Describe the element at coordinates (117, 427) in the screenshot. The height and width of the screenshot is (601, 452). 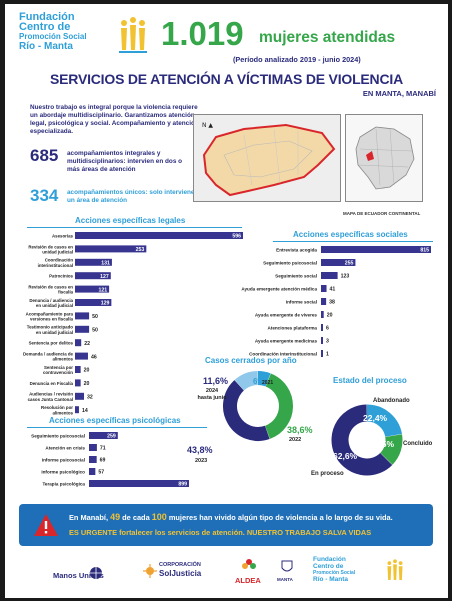
I see `psych-rule` at that location.